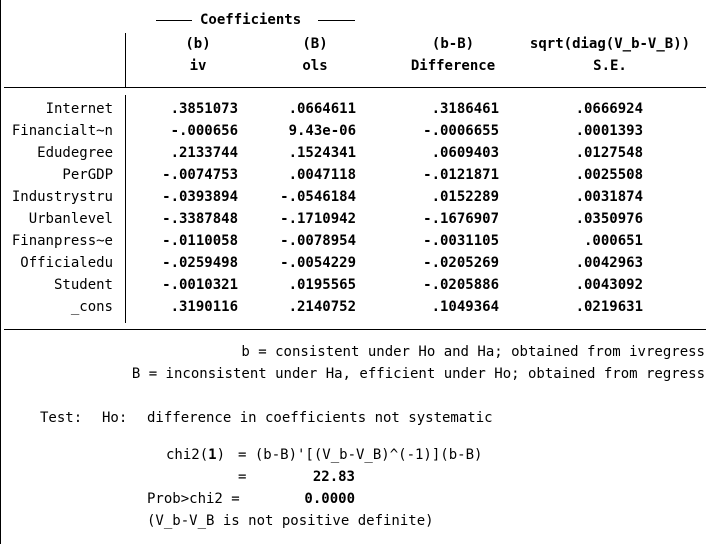 This screenshot has width=727, height=544. I want to click on cell-diff: -.0006655, so click(461, 131).